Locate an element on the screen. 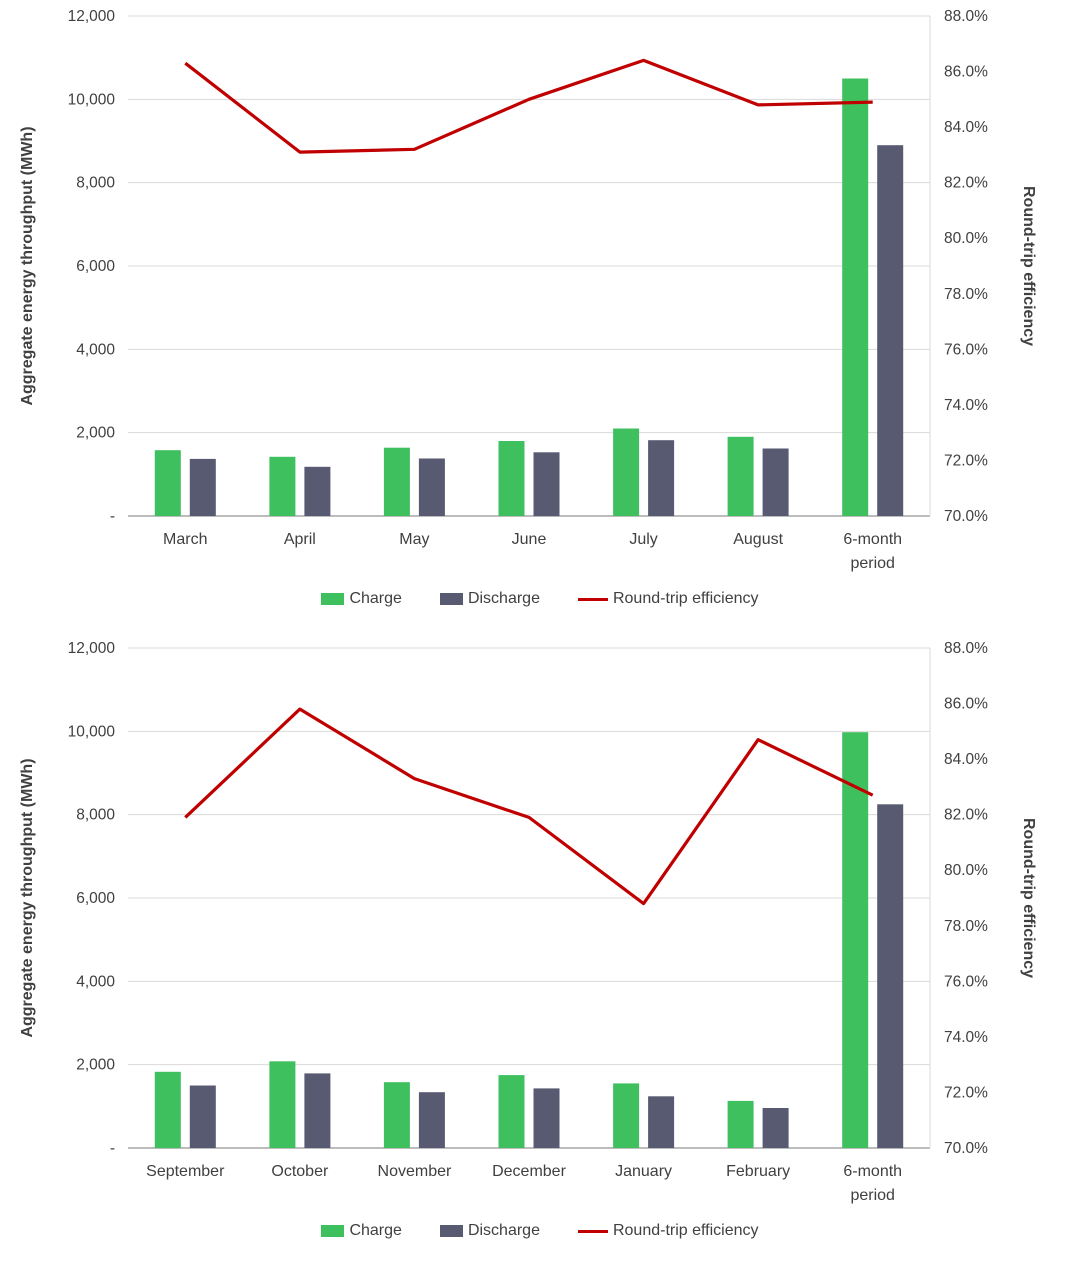 This screenshot has width=1080, height=1268. category-label: June is located at coordinates (529, 539).